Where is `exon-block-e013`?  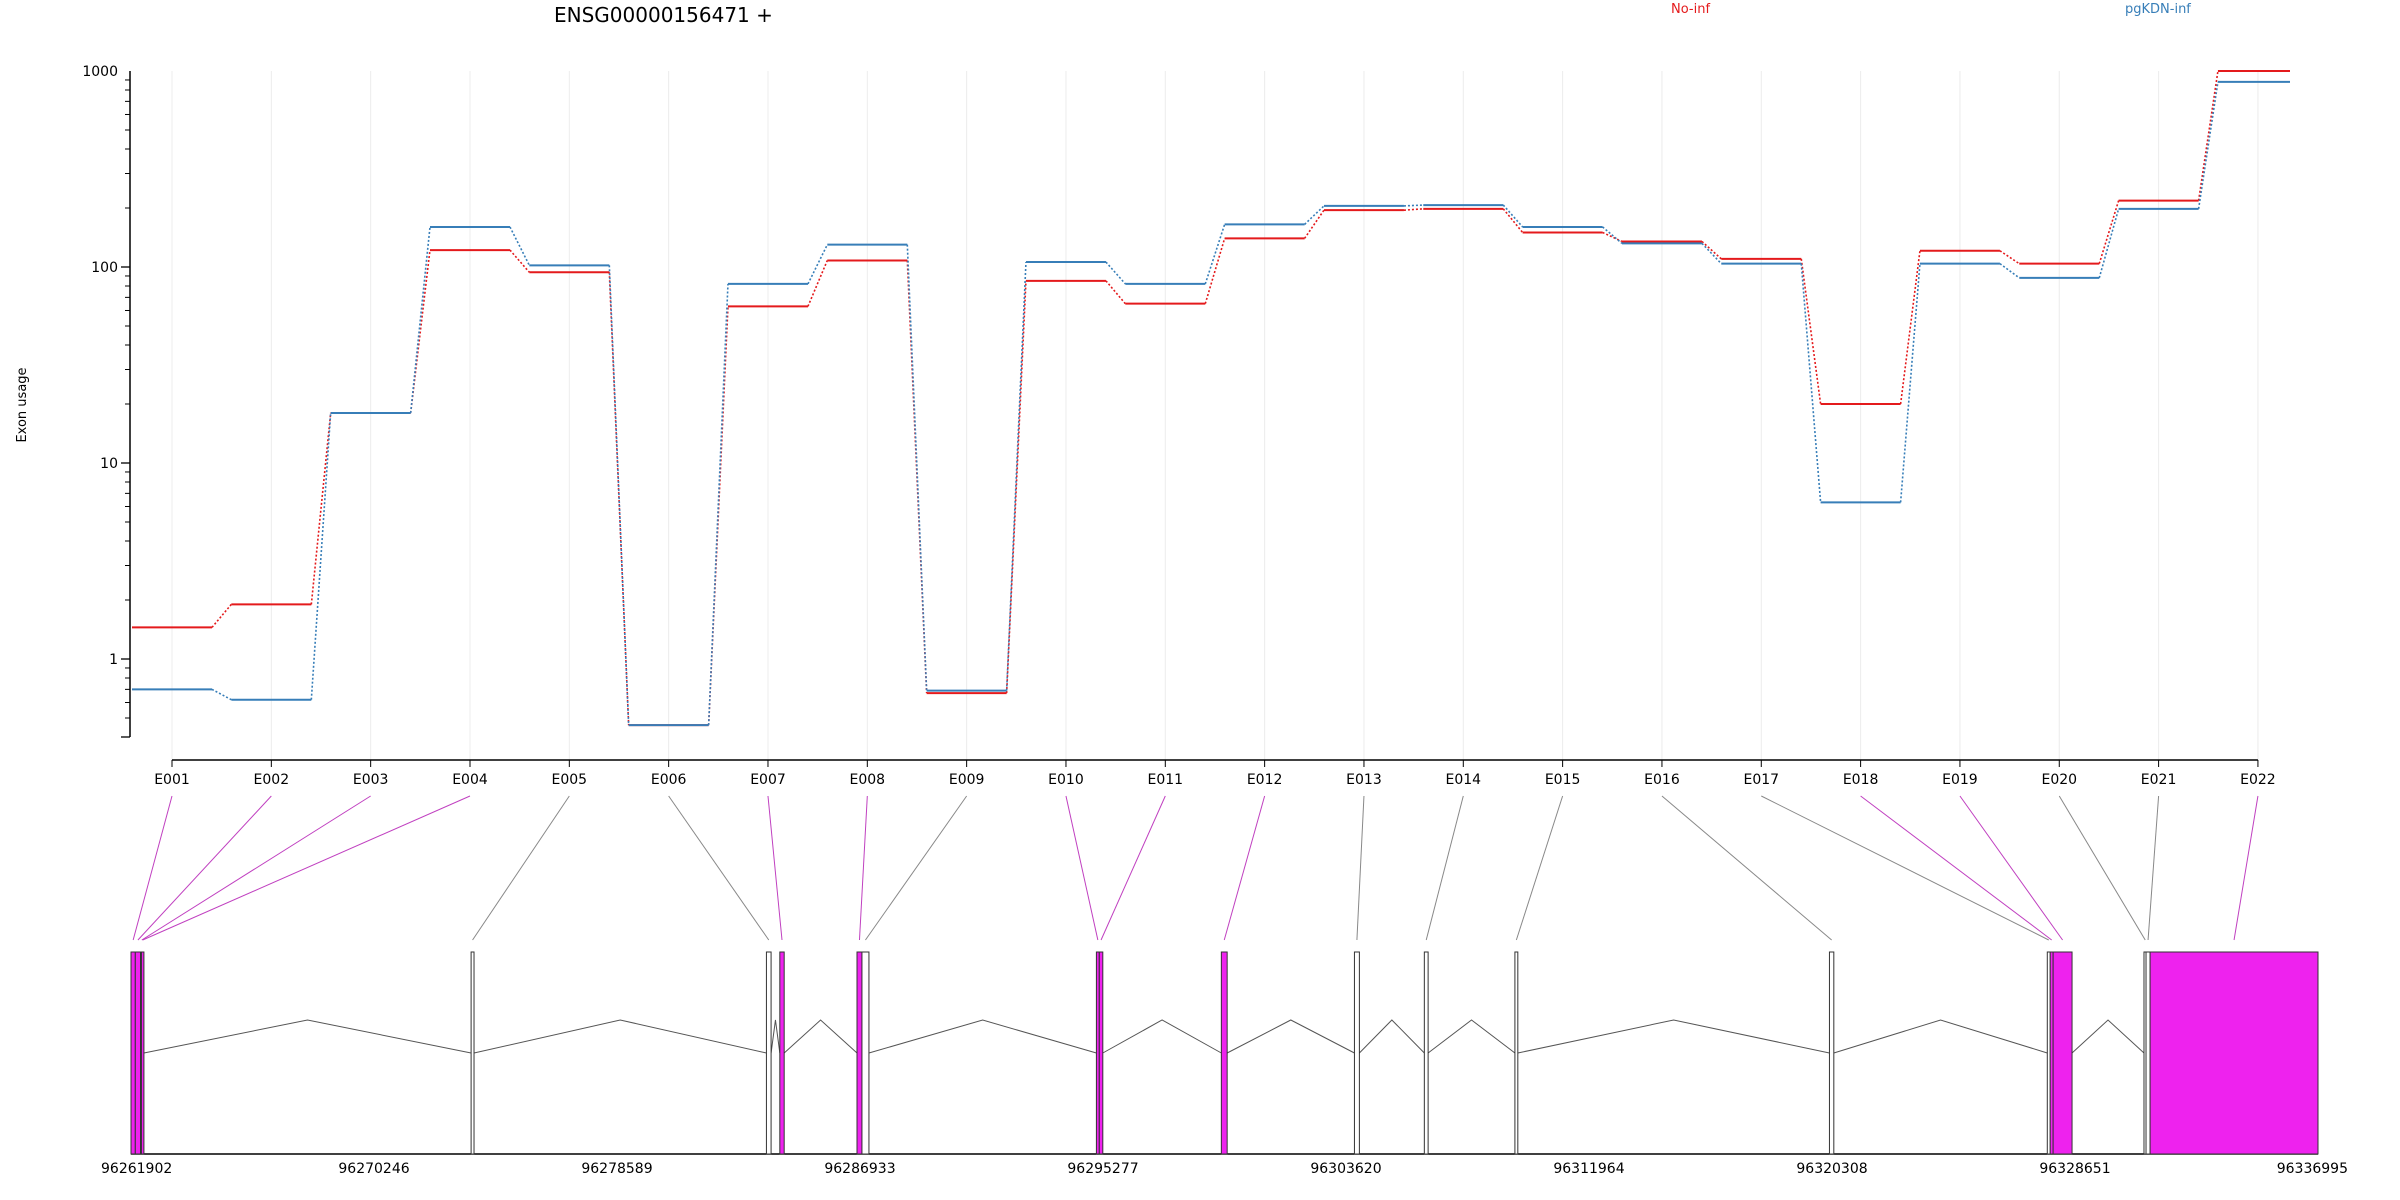
exon-block-e013 is located at coordinates (1356, 1053).